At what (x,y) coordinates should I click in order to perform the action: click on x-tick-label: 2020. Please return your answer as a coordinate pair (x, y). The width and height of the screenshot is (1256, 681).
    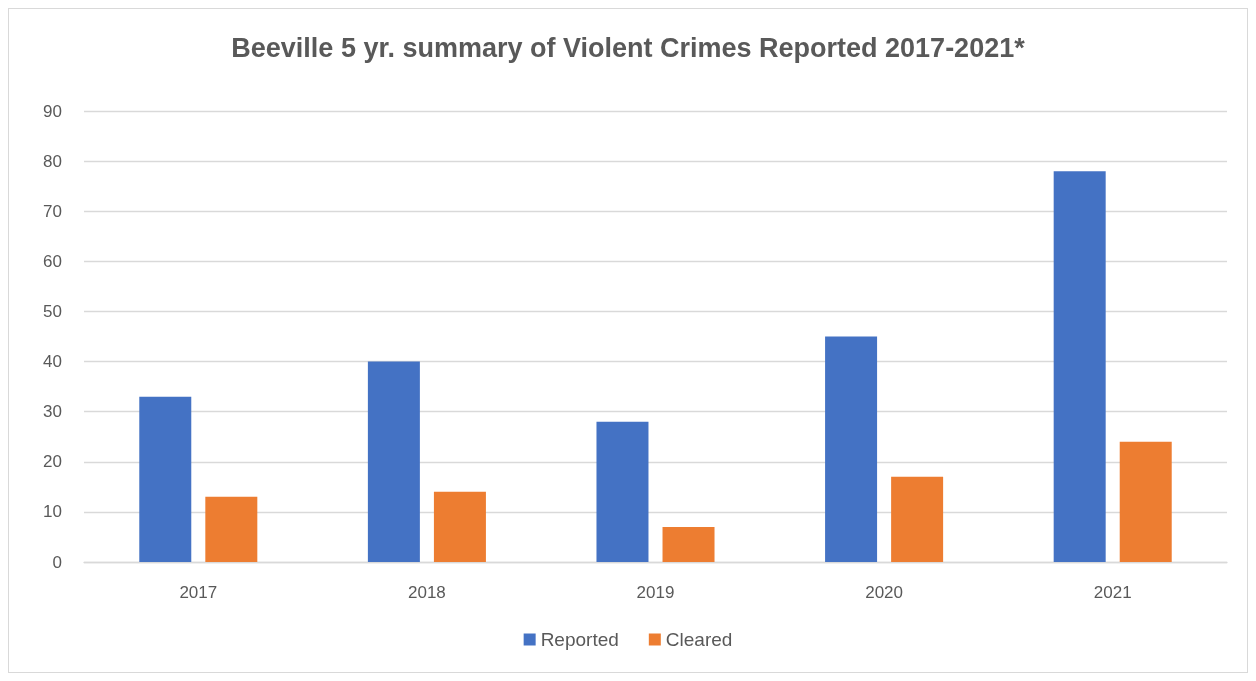
    Looking at the image, I should click on (884, 592).